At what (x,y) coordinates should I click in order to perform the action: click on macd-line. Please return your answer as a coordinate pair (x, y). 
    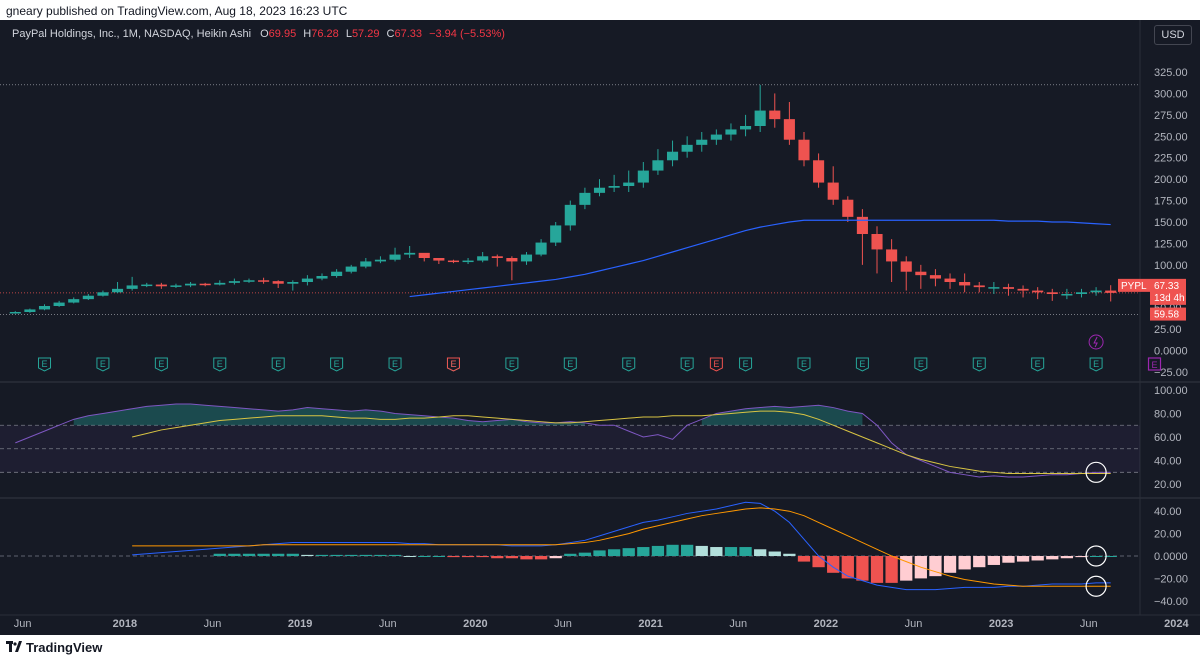
    Looking at the image, I should click on (621, 546).